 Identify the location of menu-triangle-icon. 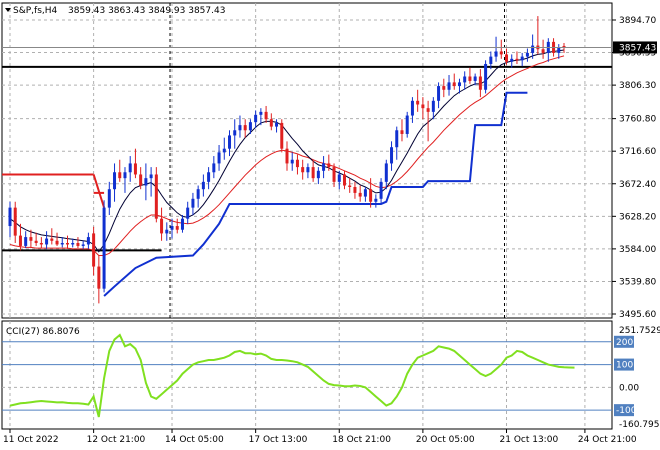
(8, 10).